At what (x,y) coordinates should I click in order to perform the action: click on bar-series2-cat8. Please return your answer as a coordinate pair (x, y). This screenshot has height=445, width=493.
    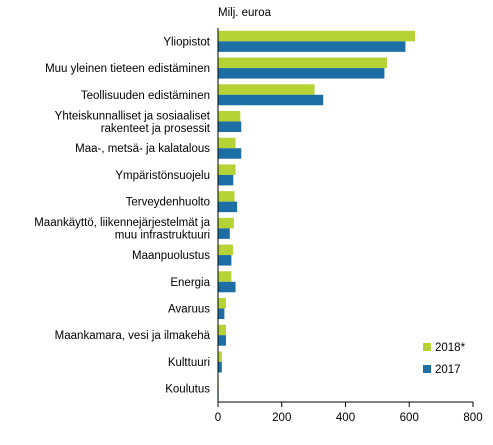
    Looking at the image, I should click on (225, 260).